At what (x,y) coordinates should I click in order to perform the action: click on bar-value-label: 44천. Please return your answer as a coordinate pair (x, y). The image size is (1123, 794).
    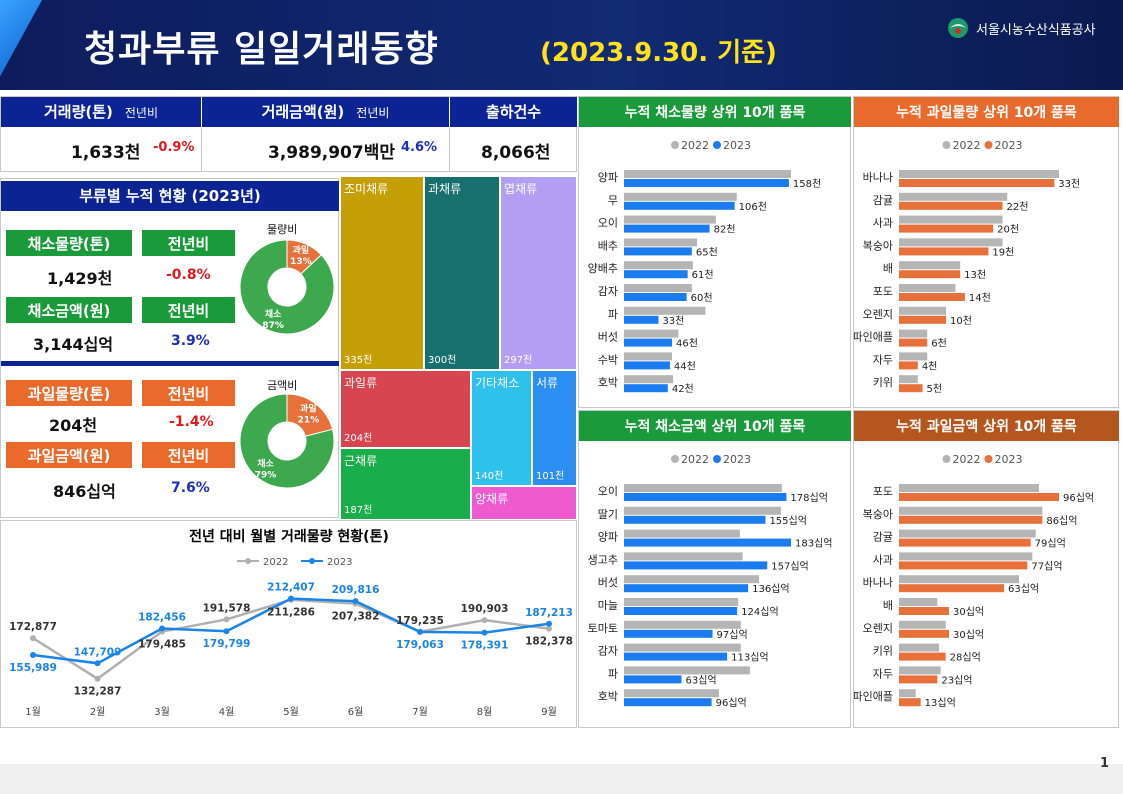
    Looking at the image, I should click on (685, 366).